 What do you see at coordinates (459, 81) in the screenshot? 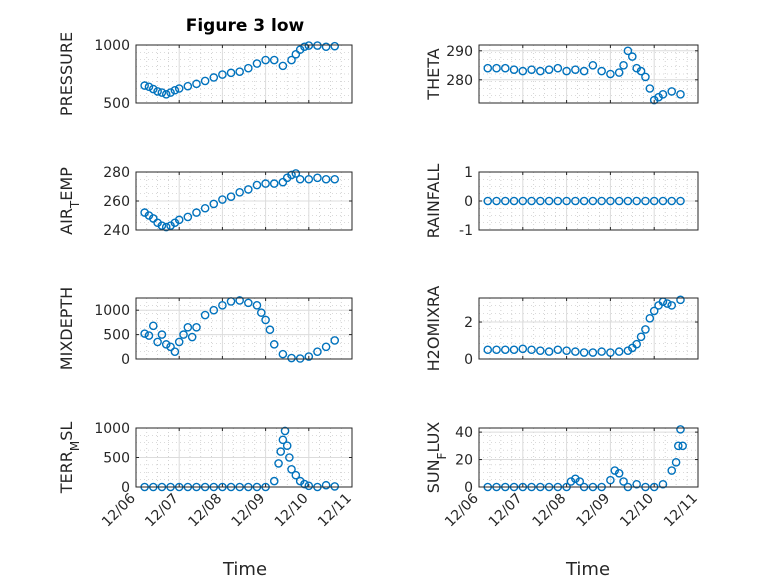
I see `y-tick-label: 280` at bounding box center [459, 81].